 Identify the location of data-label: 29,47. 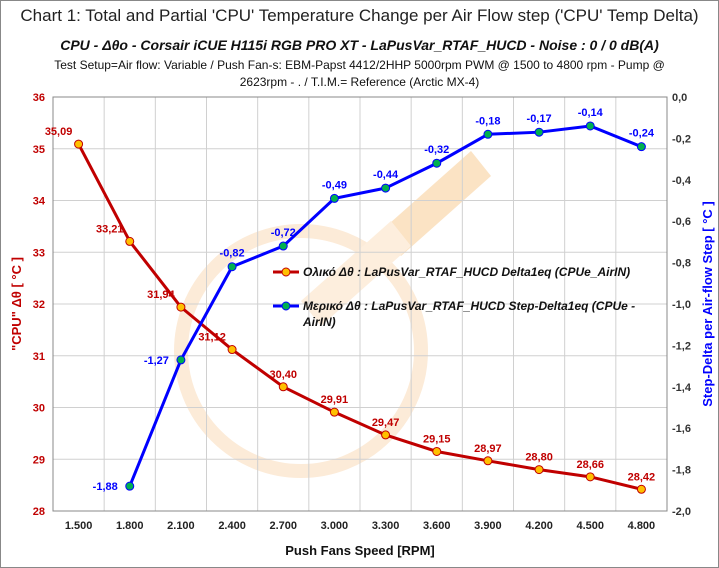
(386, 423).